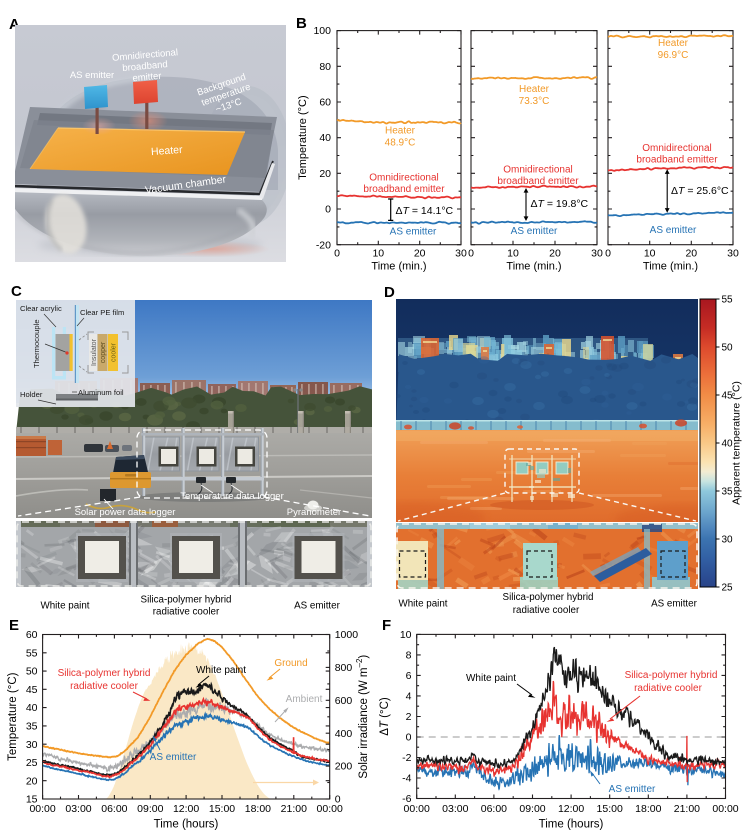 The image size is (744, 836). What do you see at coordinates (673, 55) in the screenshot?
I see `svg-text: 96.9°C` at bounding box center [673, 55].